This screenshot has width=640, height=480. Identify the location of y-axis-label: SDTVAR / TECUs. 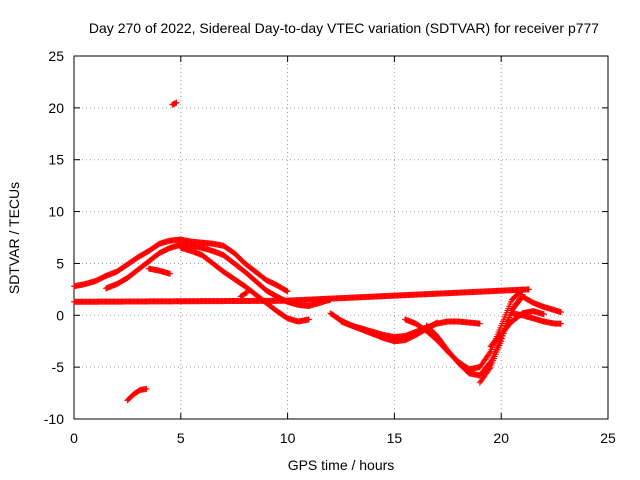
(14, 238).